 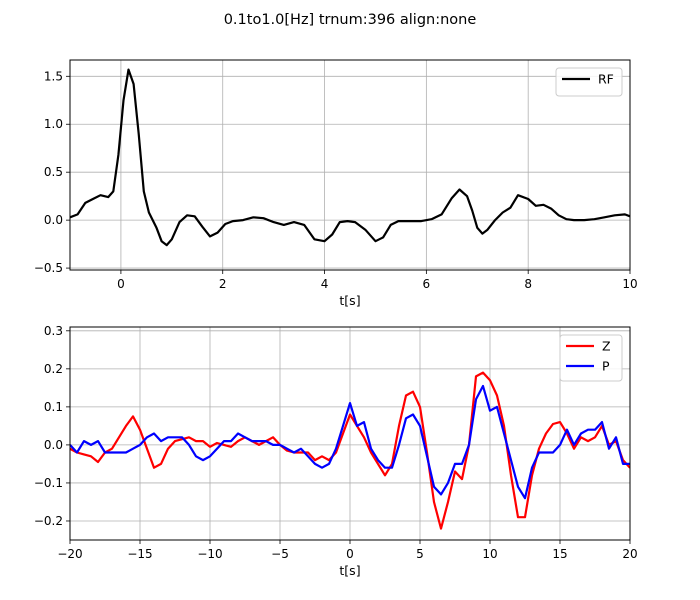 I want to click on y-tick-label: 0.3, so click(x=53, y=331).